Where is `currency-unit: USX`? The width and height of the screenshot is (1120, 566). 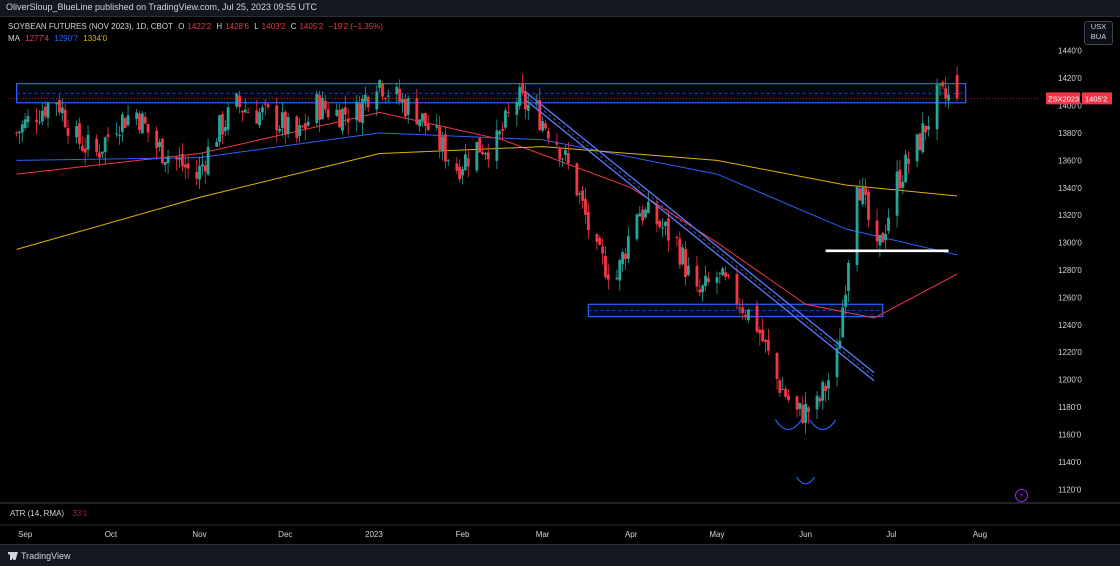 currency-unit: USX is located at coordinates (1098, 26).